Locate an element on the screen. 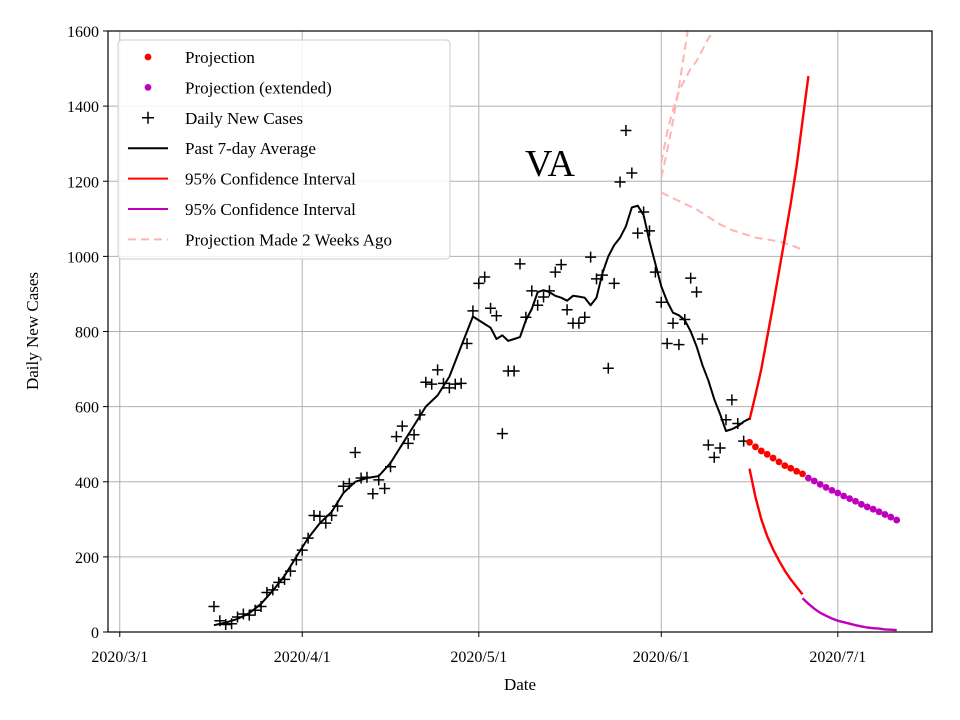  y-axis-label: Daily New Cases is located at coordinates (32, 331).